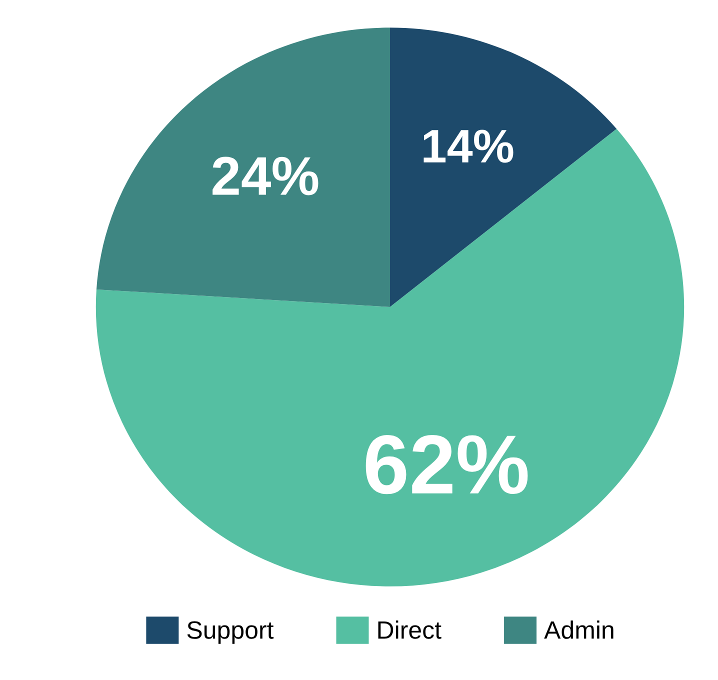 This screenshot has height=680, width=718. Describe the element at coordinates (265, 176) in the screenshot. I see `data-label: 24%` at that location.